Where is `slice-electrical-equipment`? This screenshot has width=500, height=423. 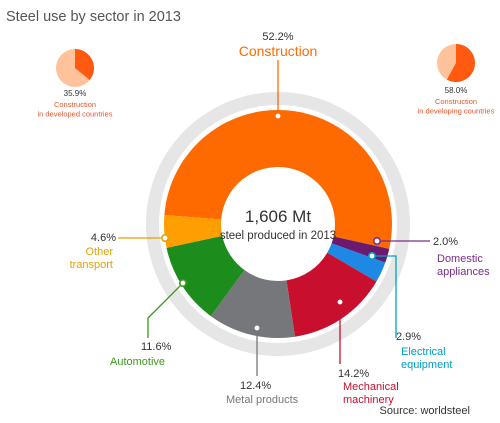 slice-electrical-equipment is located at coordinates (356, 262).